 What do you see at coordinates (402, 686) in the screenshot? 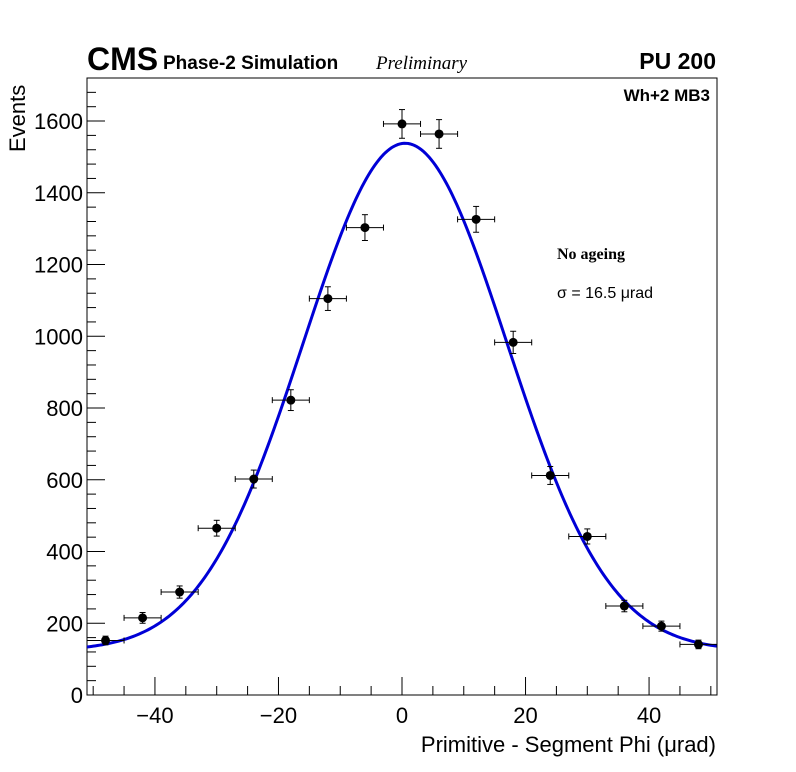
I see `x-axis-ticks` at bounding box center [402, 686].